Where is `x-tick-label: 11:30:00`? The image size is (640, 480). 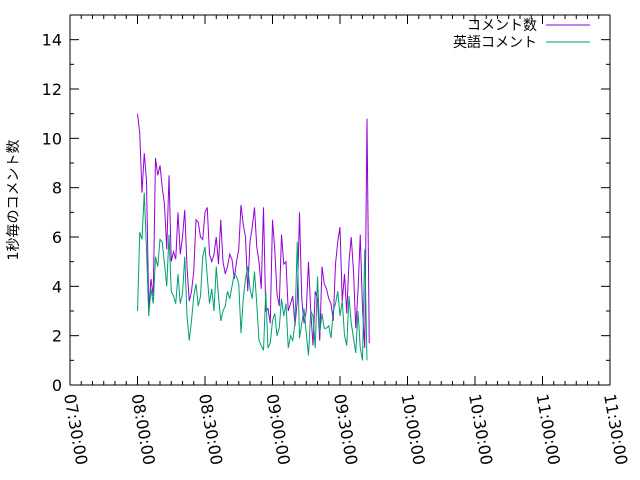
x-tick-label: 11:30:00 is located at coordinates (615, 429).